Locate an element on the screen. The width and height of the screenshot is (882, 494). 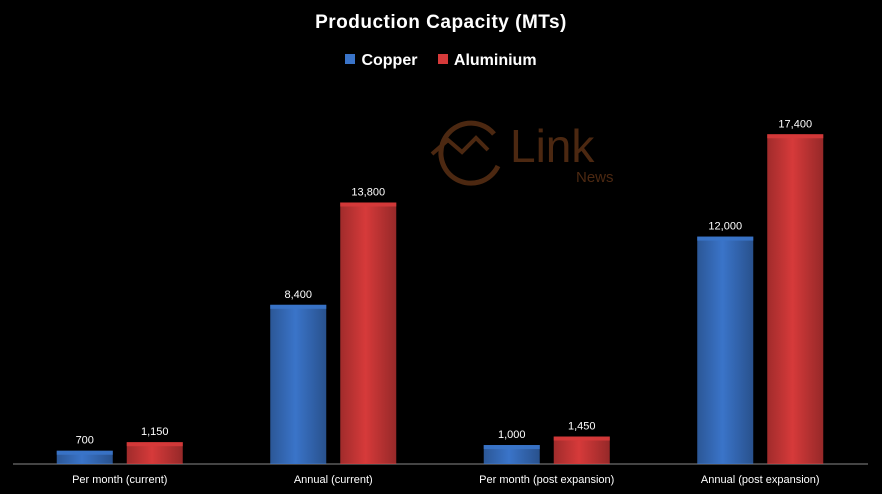
legend-item-aluminium: Aluminium is located at coordinates (487, 61).